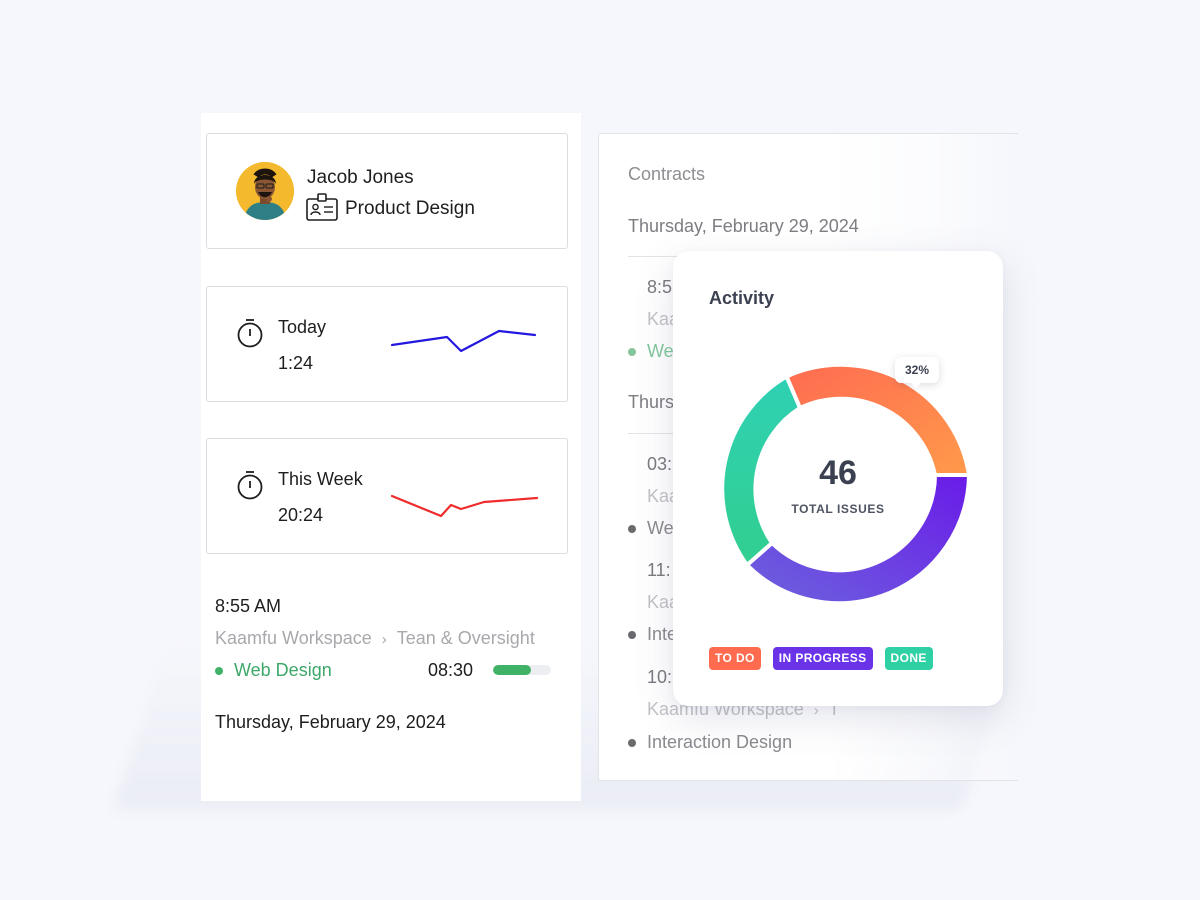 Image resolution: width=1200 pixels, height=900 pixels. I want to click on entry-task-label: Web Design, so click(283, 670).